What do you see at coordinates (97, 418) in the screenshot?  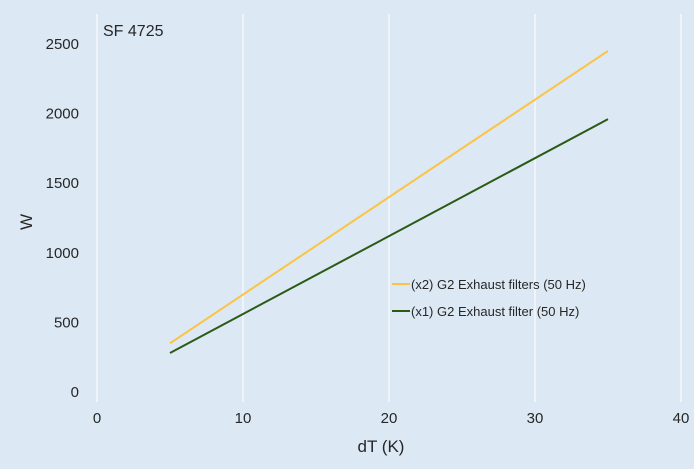 I see `x-tick-label-0: 0` at bounding box center [97, 418].